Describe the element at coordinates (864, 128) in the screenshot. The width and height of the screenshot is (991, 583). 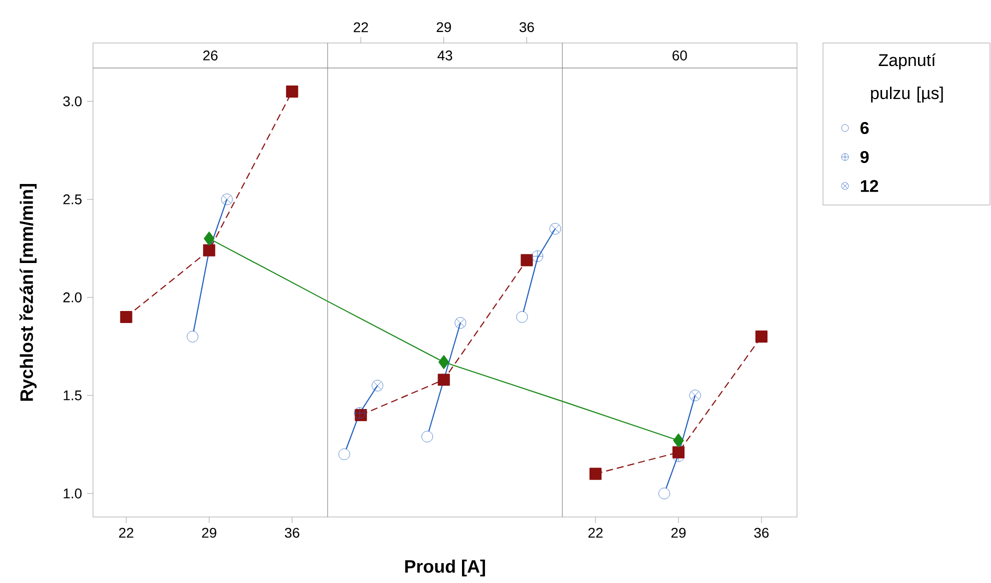
I see `legend-label: 6` at that location.